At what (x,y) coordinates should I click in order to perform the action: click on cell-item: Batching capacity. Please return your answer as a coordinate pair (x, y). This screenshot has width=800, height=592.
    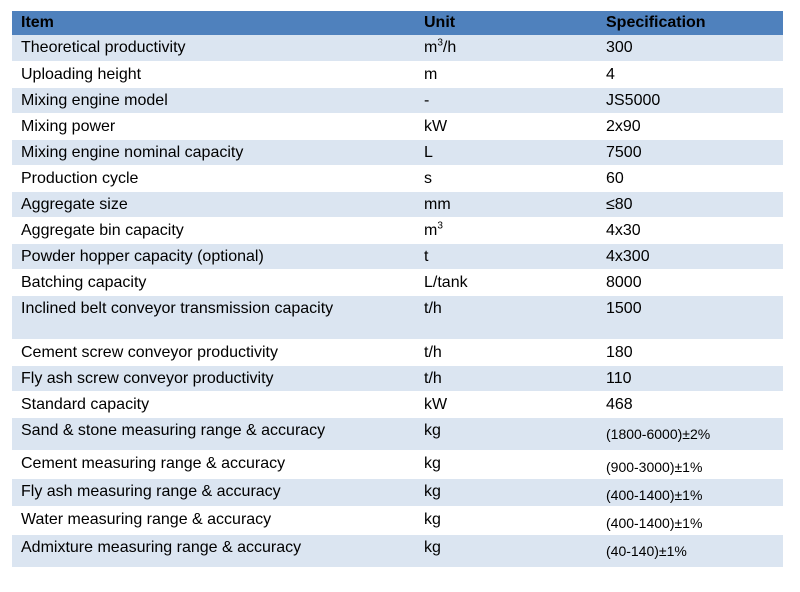
    Looking at the image, I should click on (213, 281).